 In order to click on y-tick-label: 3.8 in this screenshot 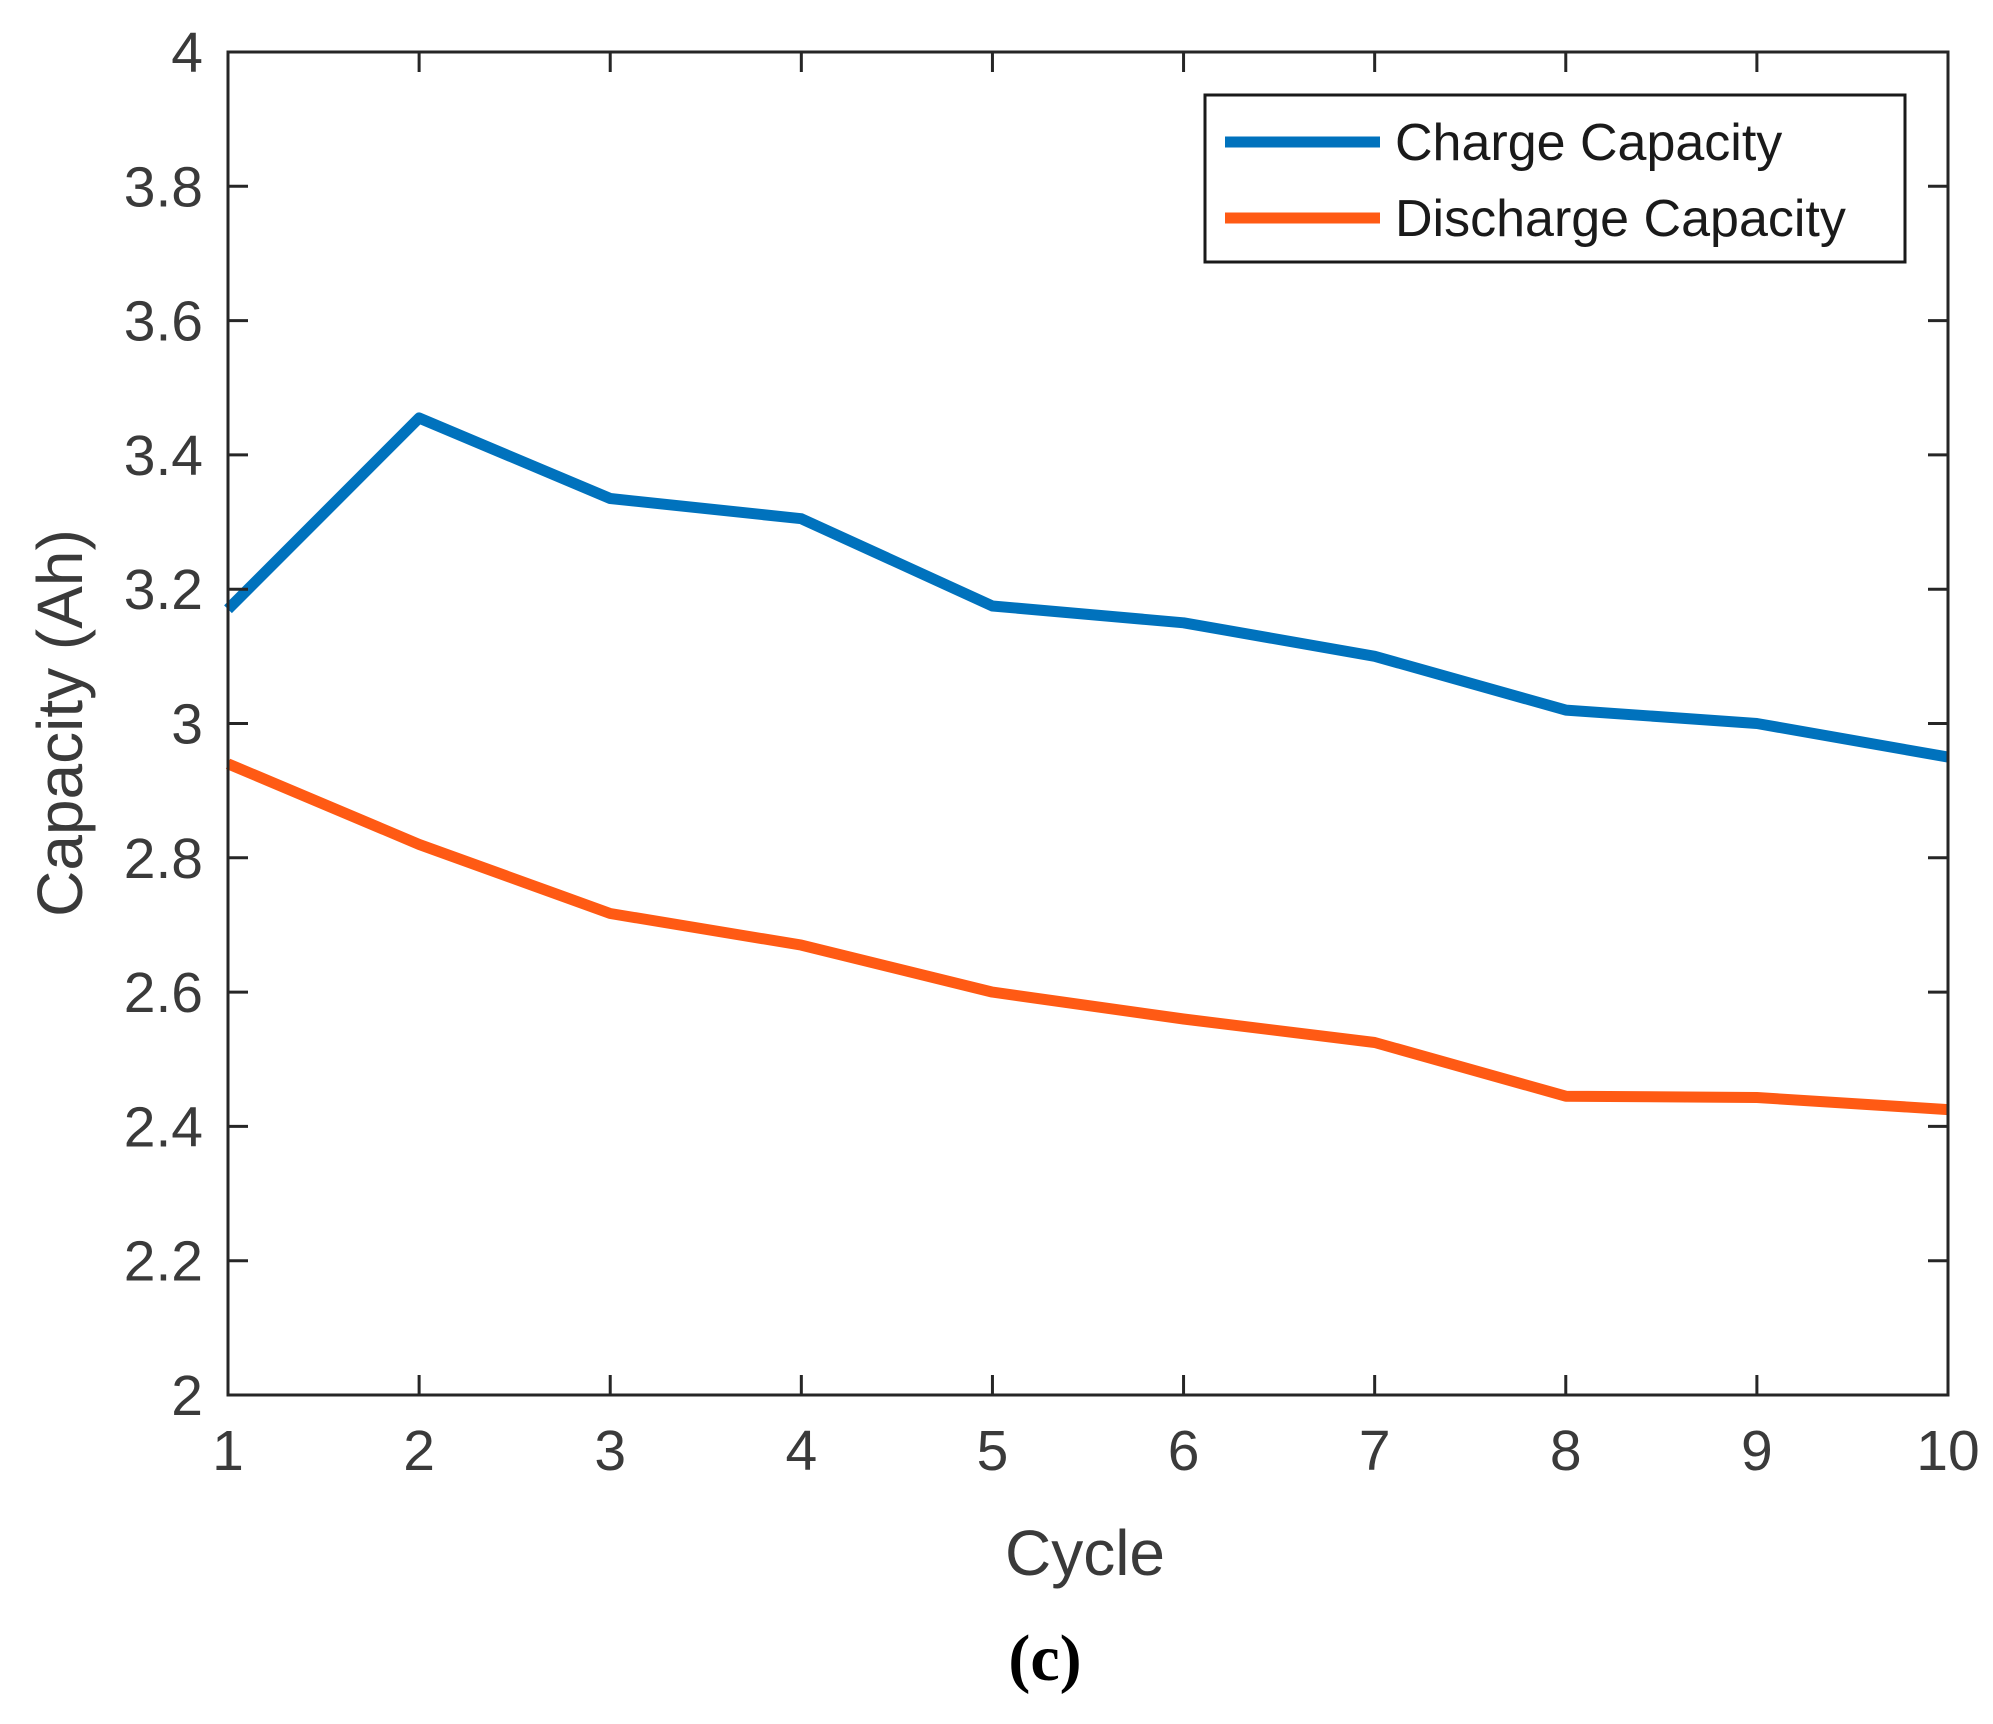, I will do `click(163, 187)`.